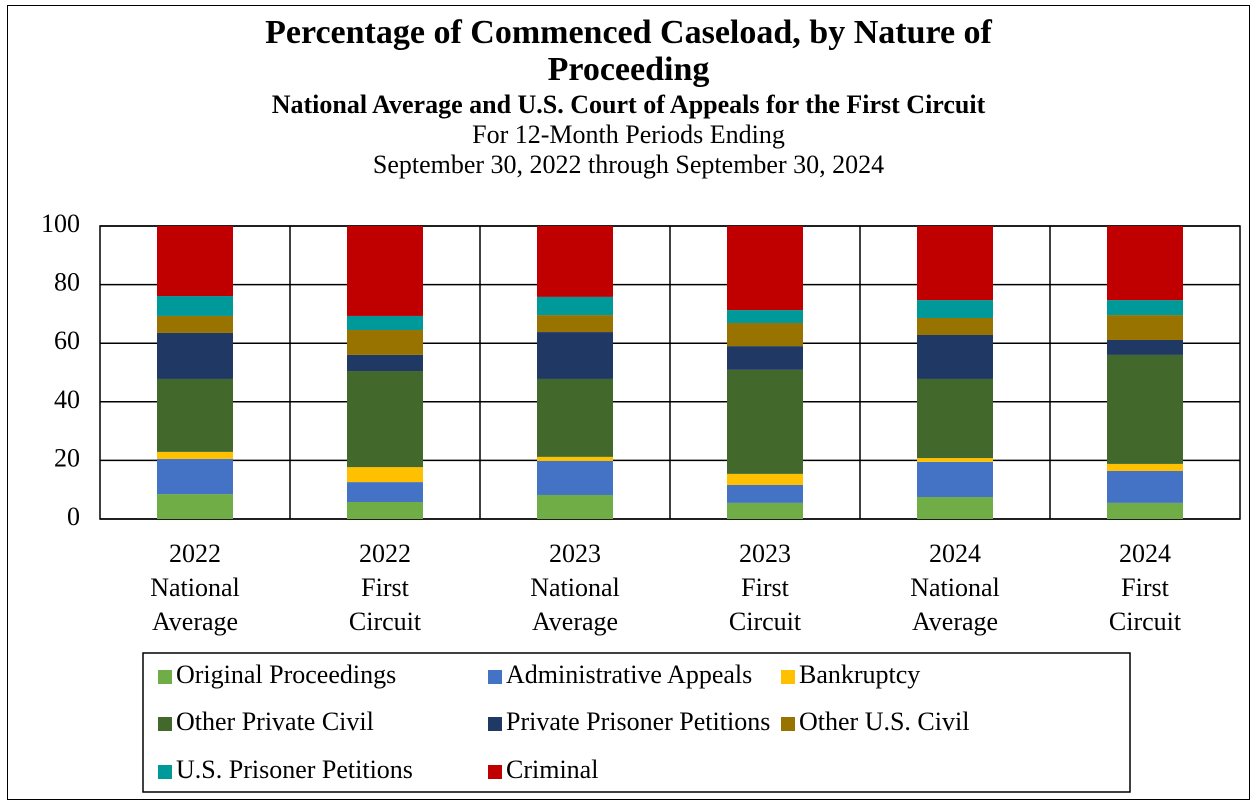  What do you see at coordinates (67, 282) in the screenshot?
I see `y-tick-label: 80` at bounding box center [67, 282].